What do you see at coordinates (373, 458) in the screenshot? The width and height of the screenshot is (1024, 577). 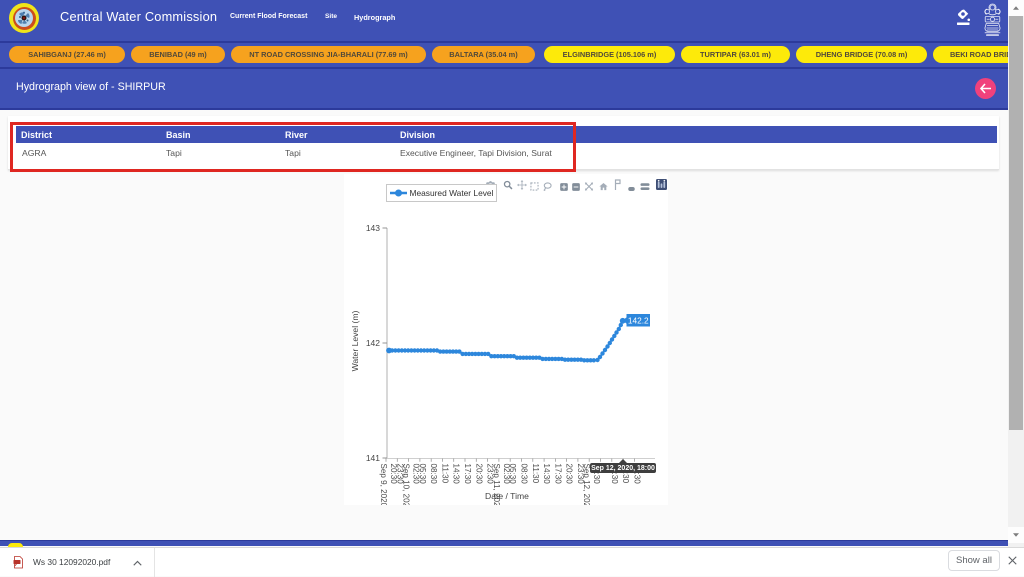 I see `svg-text: 141` at bounding box center [373, 458].